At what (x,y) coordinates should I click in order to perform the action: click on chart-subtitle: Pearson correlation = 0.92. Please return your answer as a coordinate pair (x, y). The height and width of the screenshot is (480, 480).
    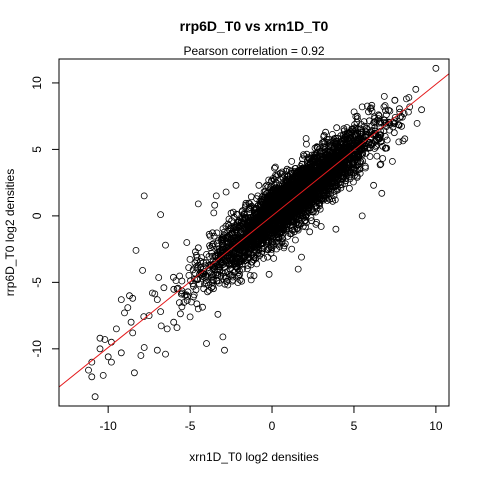
    Looking at the image, I should click on (253, 51).